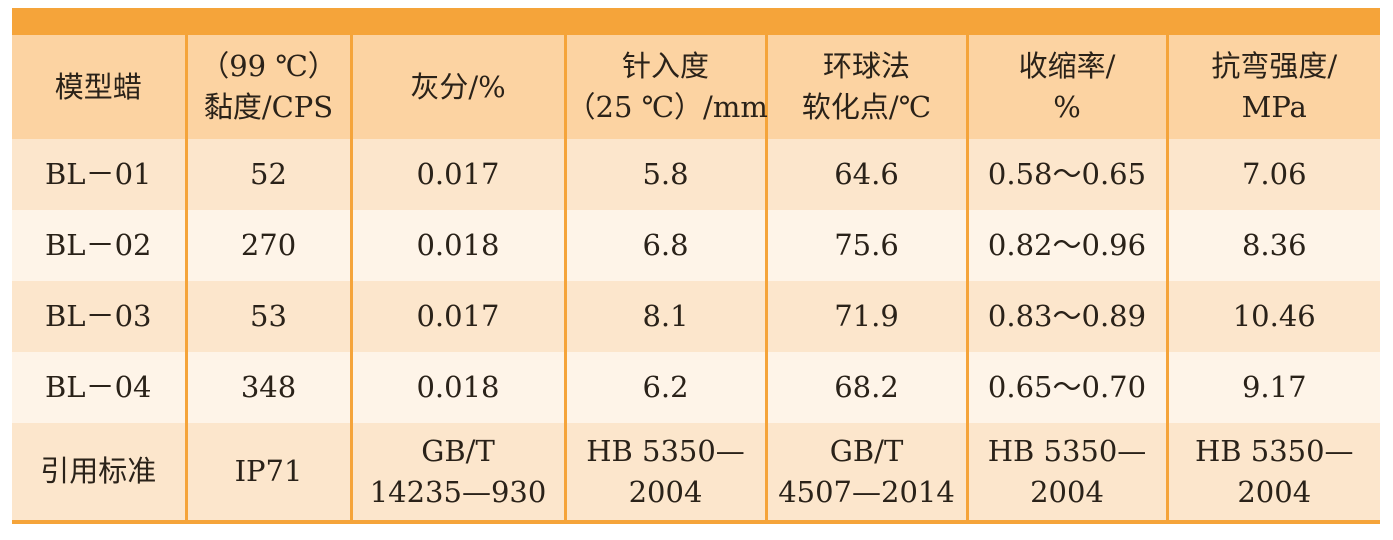 The width and height of the screenshot is (1393, 540). Describe the element at coordinates (269, 174) in the screenshot. I see `table-cell: 52` at that location.